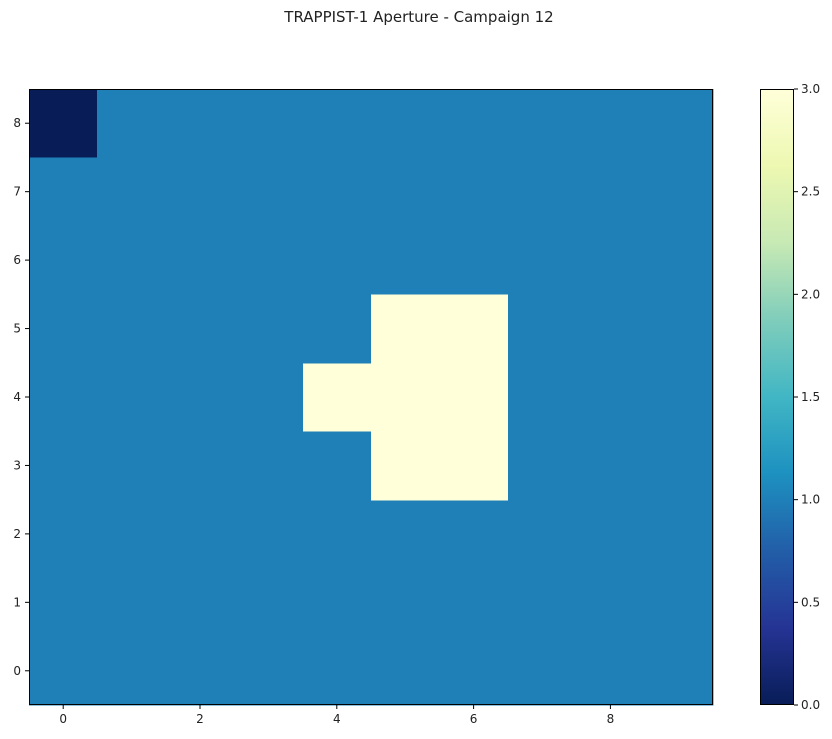 Image resolution: width=832 pixels, height=739 pixels. Describe the element at coordinates (810, 89) in the screenshot. I see `colorbar-tick-label: 3.0` at that location.